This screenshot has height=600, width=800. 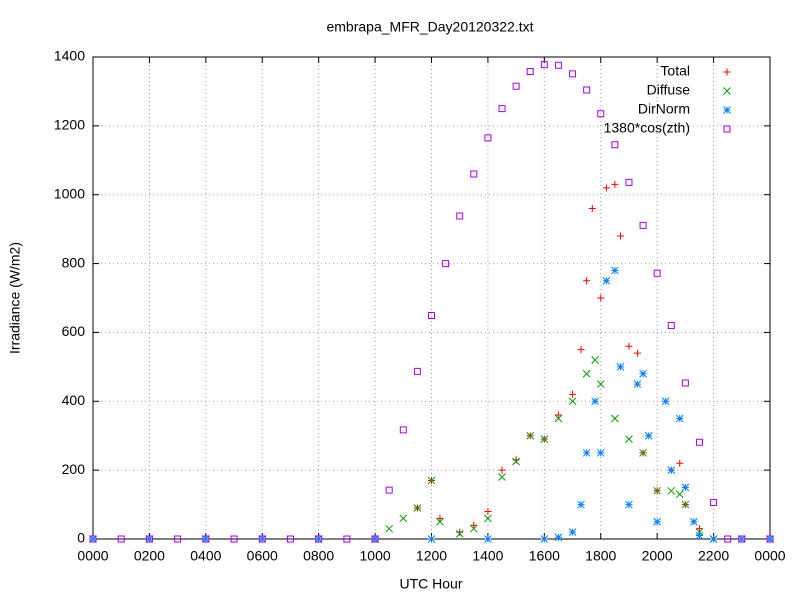 What do you see at coordinates (487, 556) in the screenshot?
I see `x-tick-label: 1400` at bounding box center [487, 556].